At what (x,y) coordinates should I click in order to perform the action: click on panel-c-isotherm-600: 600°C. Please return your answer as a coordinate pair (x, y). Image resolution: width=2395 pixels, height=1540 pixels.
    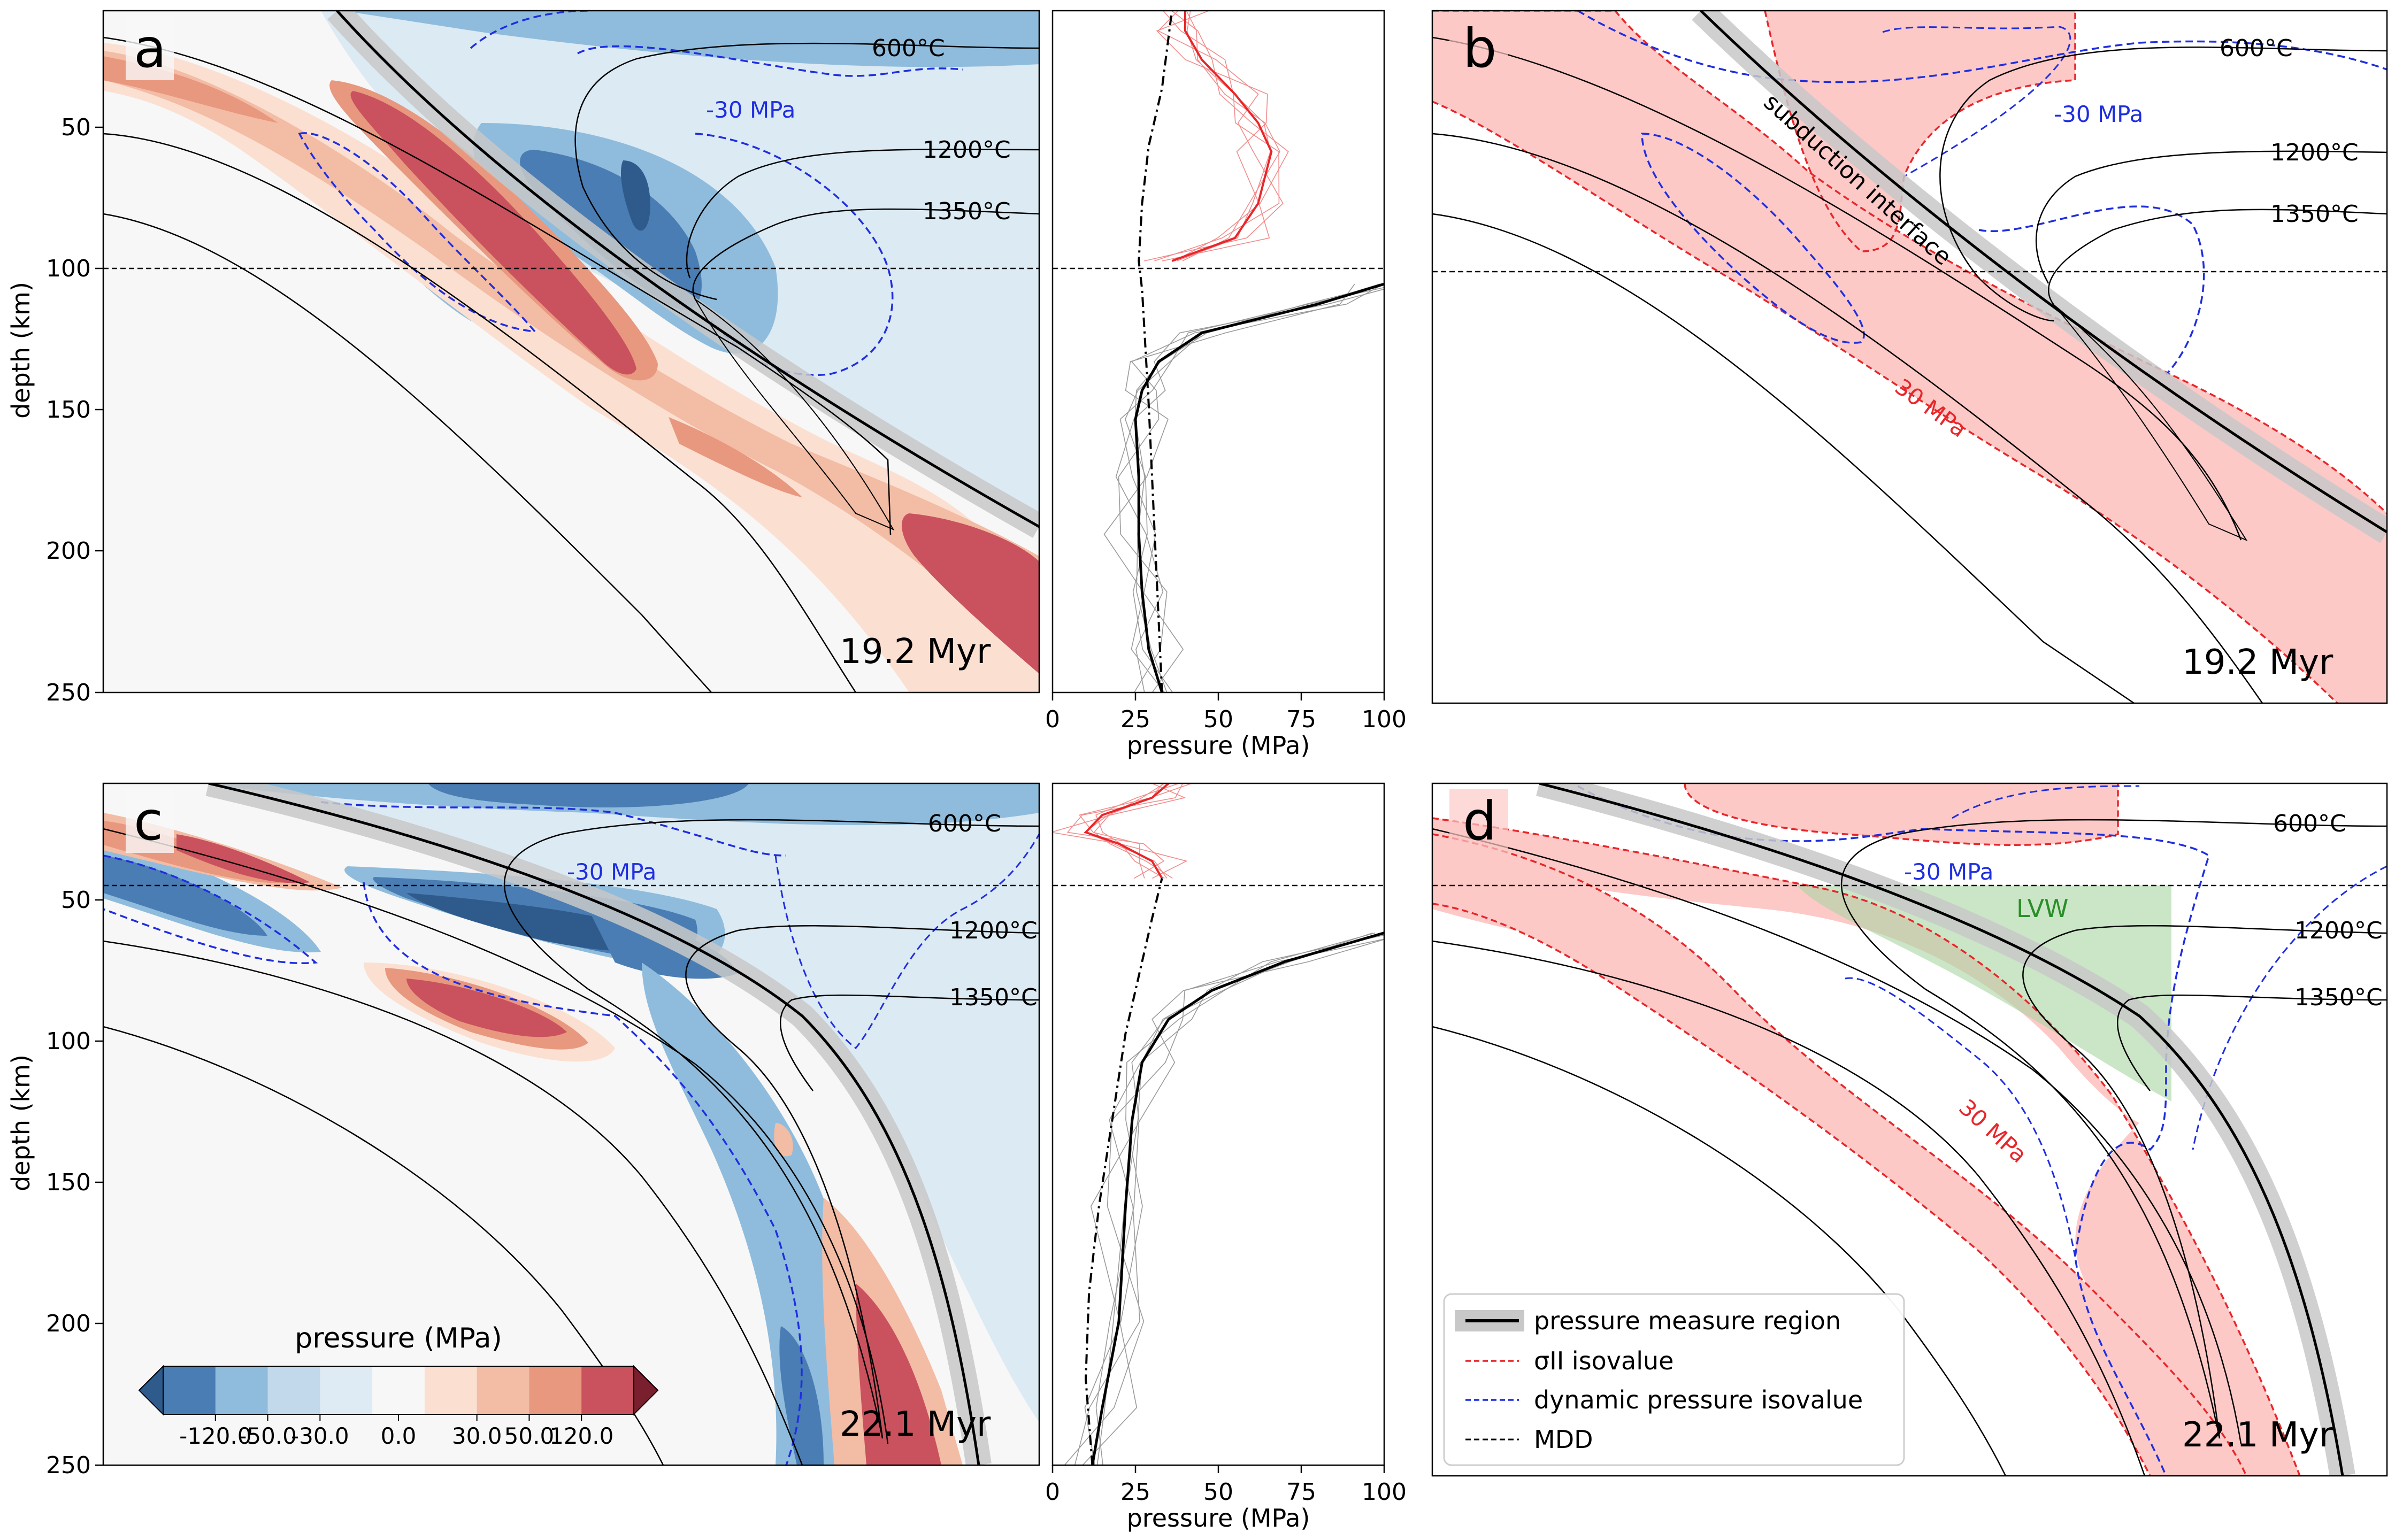
    Looking at the image, I should click on (964, 823).